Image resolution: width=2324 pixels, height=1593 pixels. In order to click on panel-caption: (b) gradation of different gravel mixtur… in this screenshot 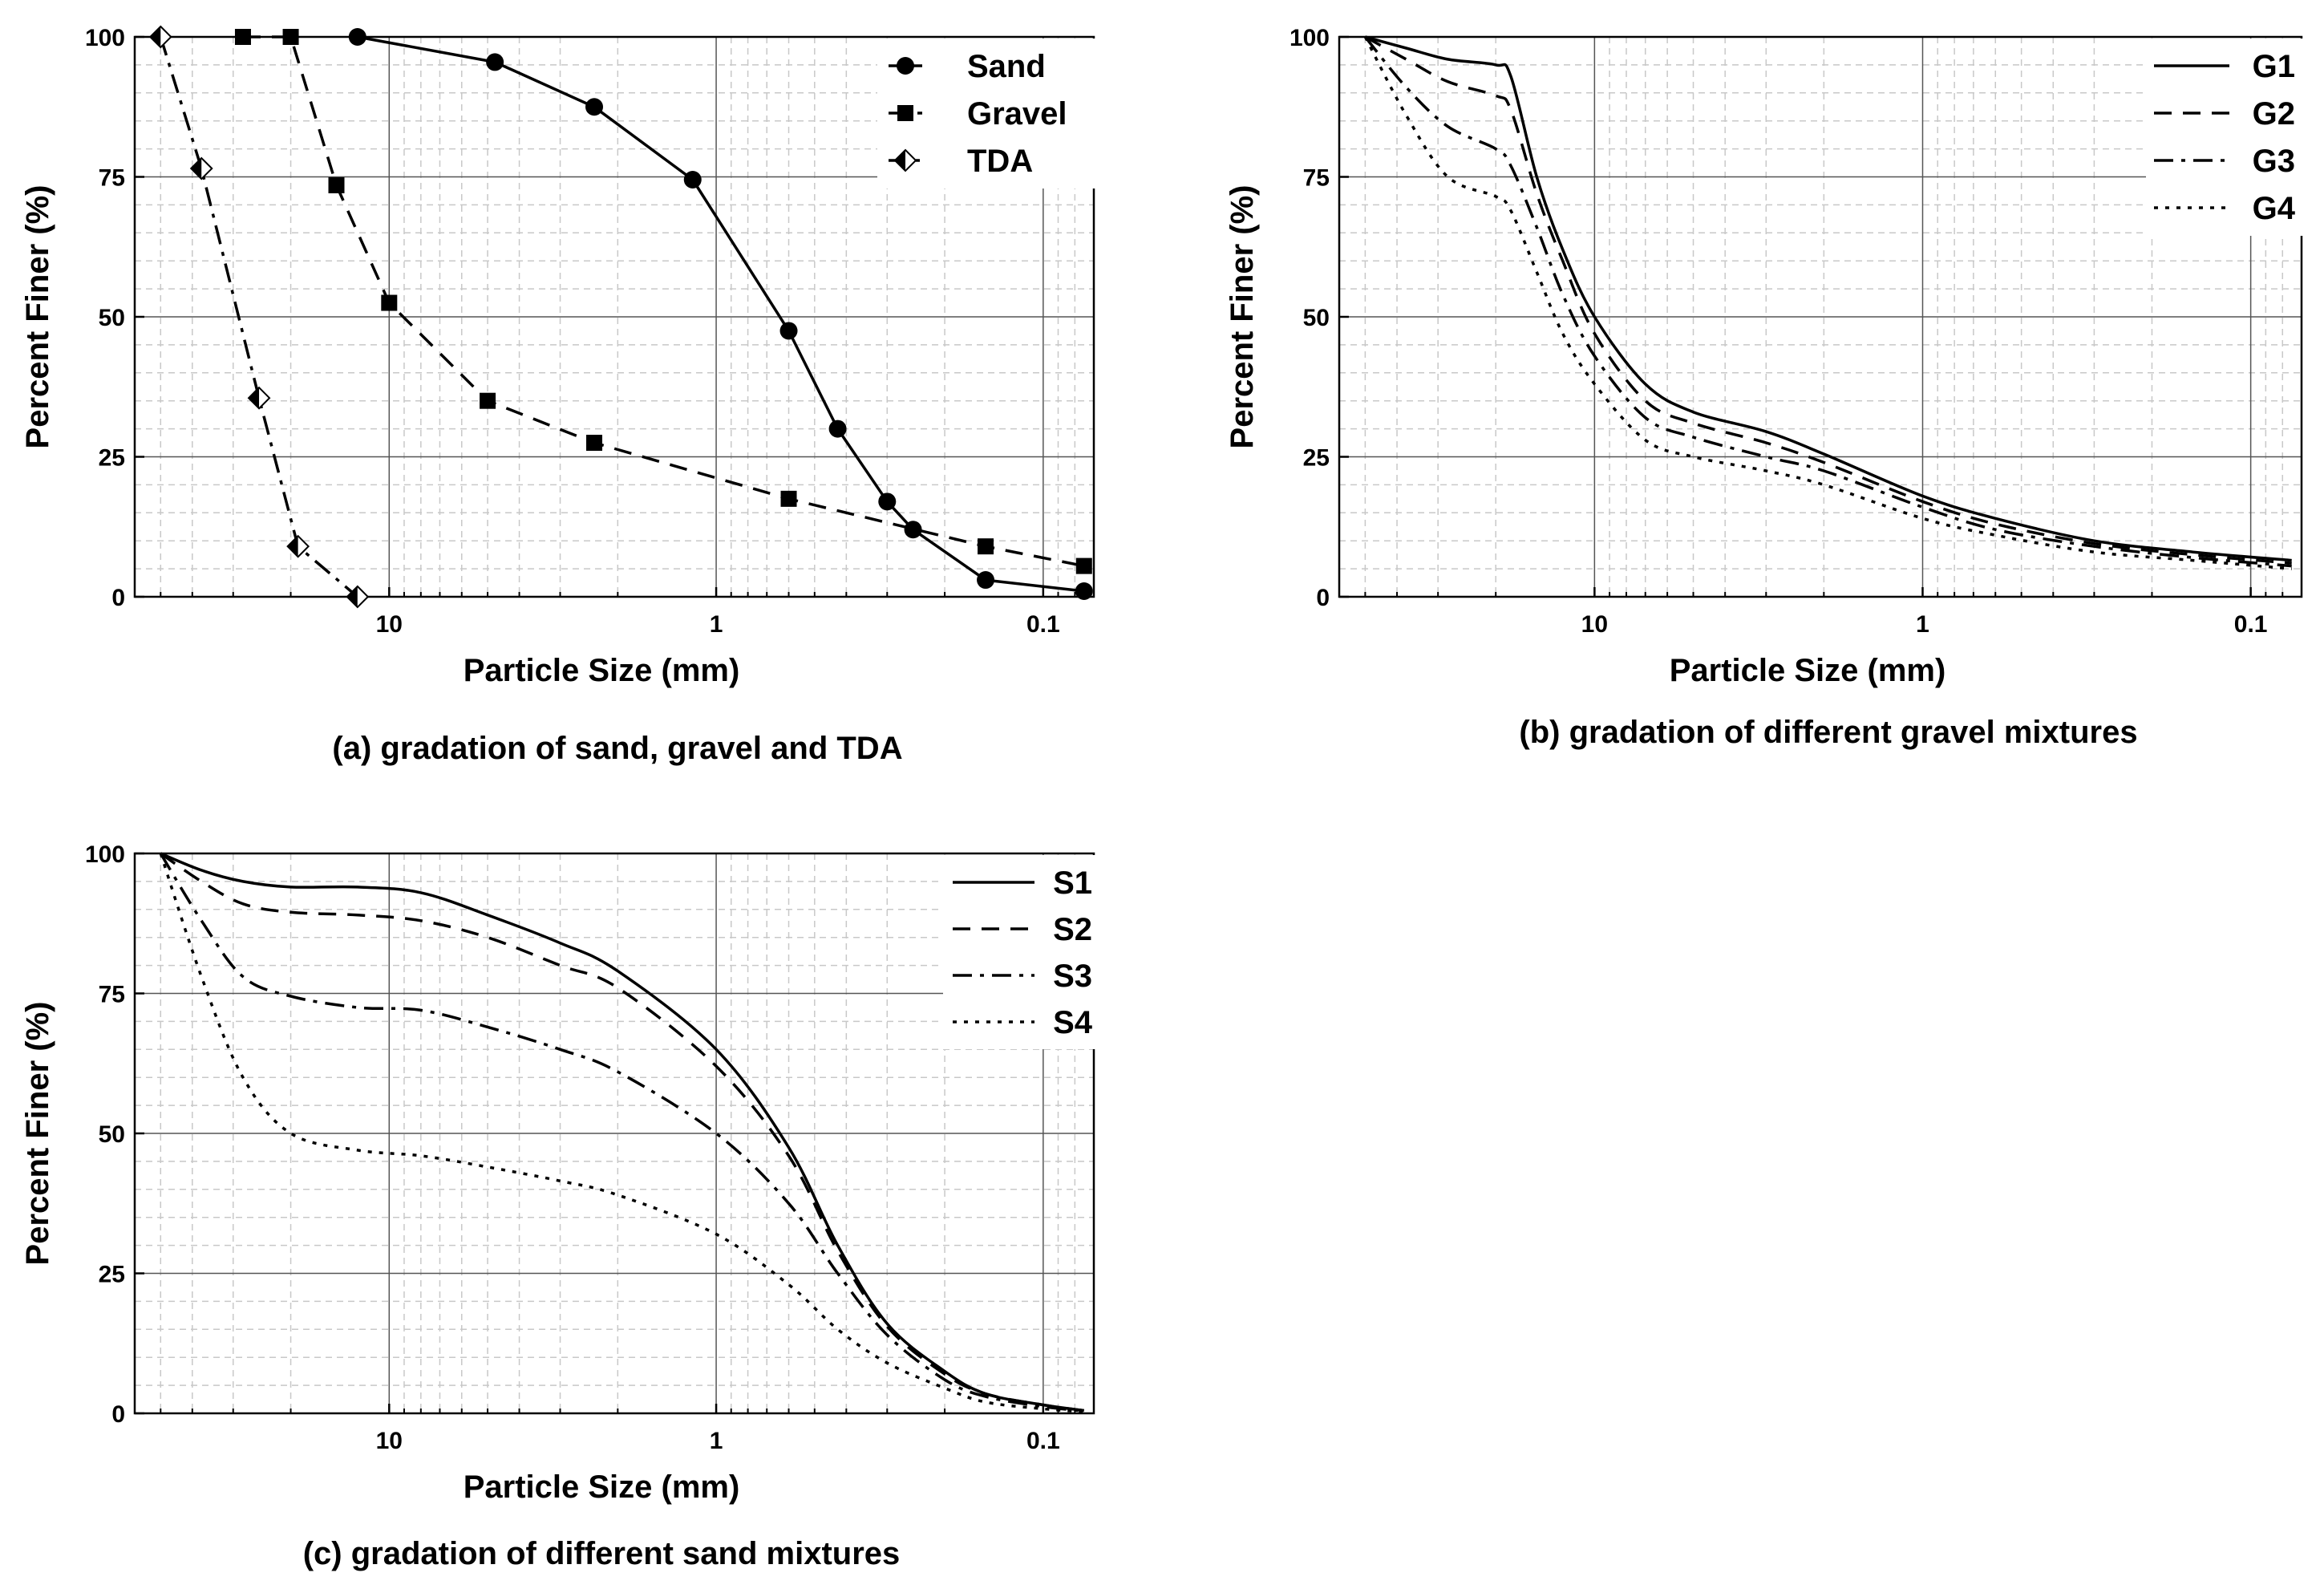, I will do `click(1828, 732)`.